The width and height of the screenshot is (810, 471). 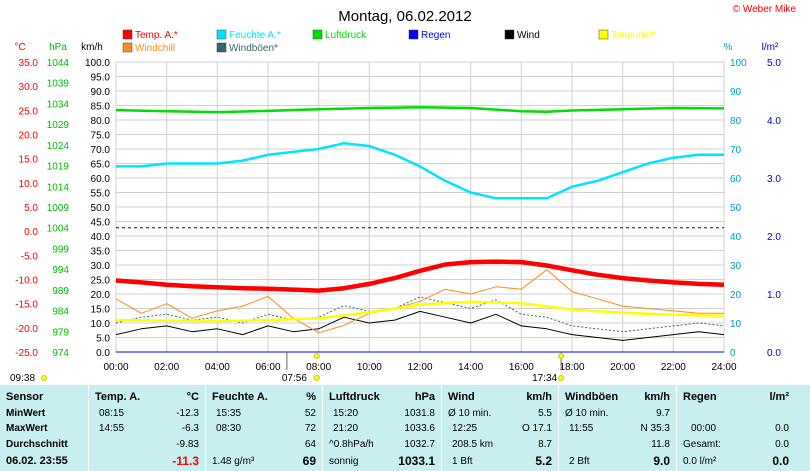 What do you see at coordinates (26, 353) in the screenshot?
I see `temp-axis-tick-12: -25.0` at bounding box center [26, 353].